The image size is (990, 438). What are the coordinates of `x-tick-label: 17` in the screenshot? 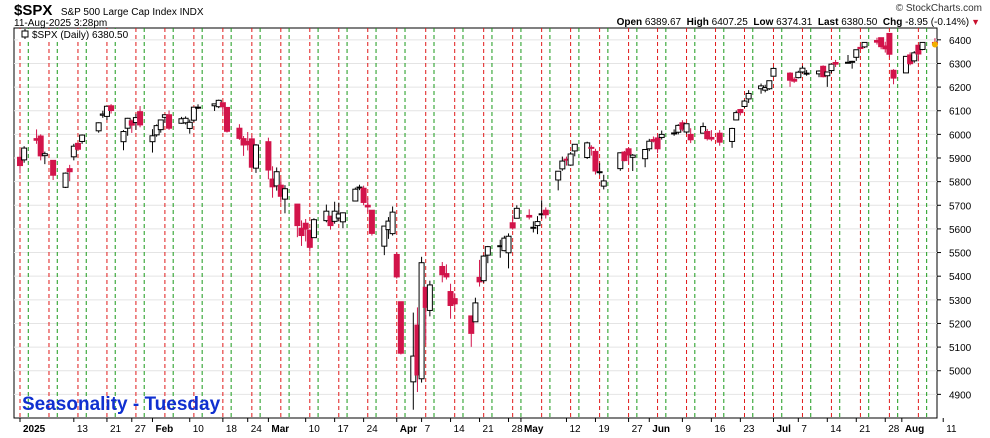 It's located at (344, 429).